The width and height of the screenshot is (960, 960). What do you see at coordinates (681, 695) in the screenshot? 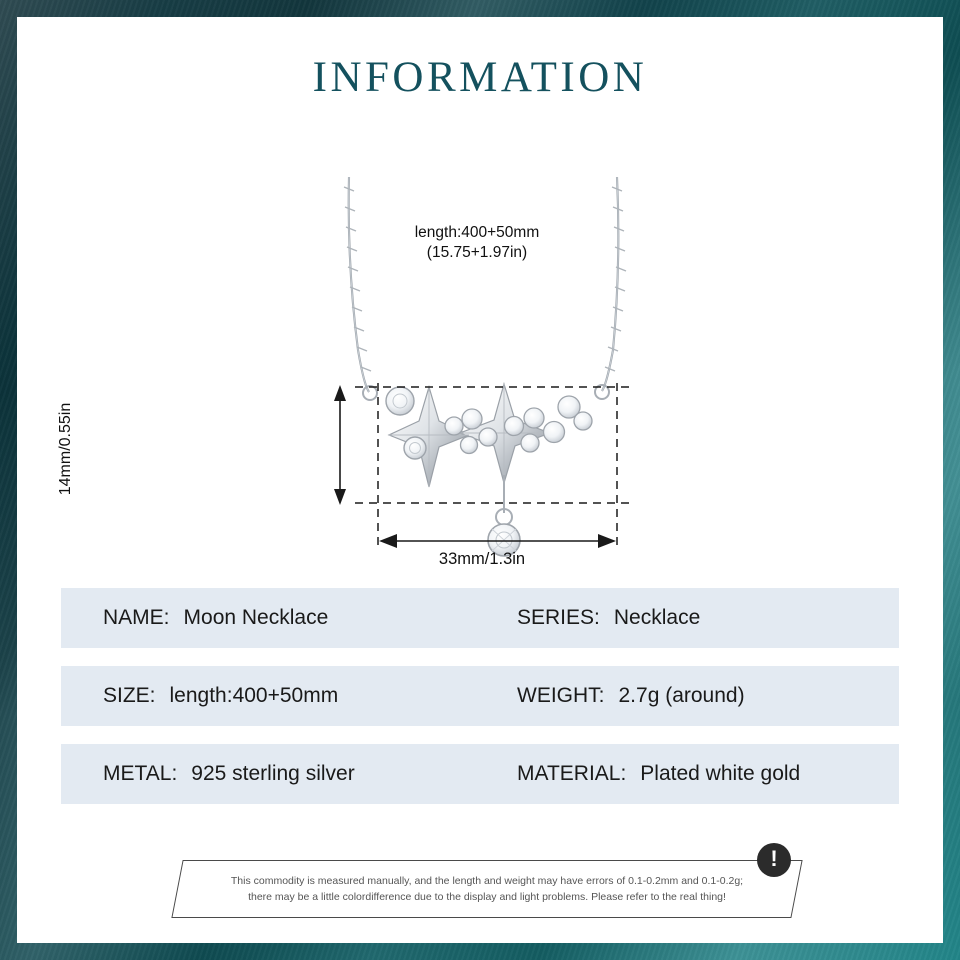
I see `spec-value-weight: 2.7g (around)` at bounding box center [681, 695].